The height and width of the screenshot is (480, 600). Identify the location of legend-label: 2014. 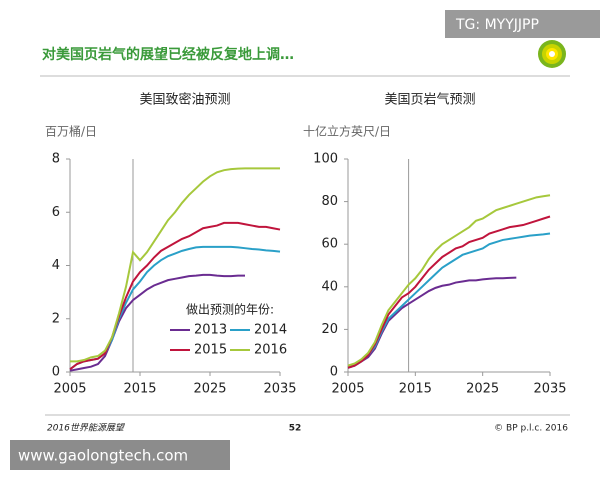
(270, 330).